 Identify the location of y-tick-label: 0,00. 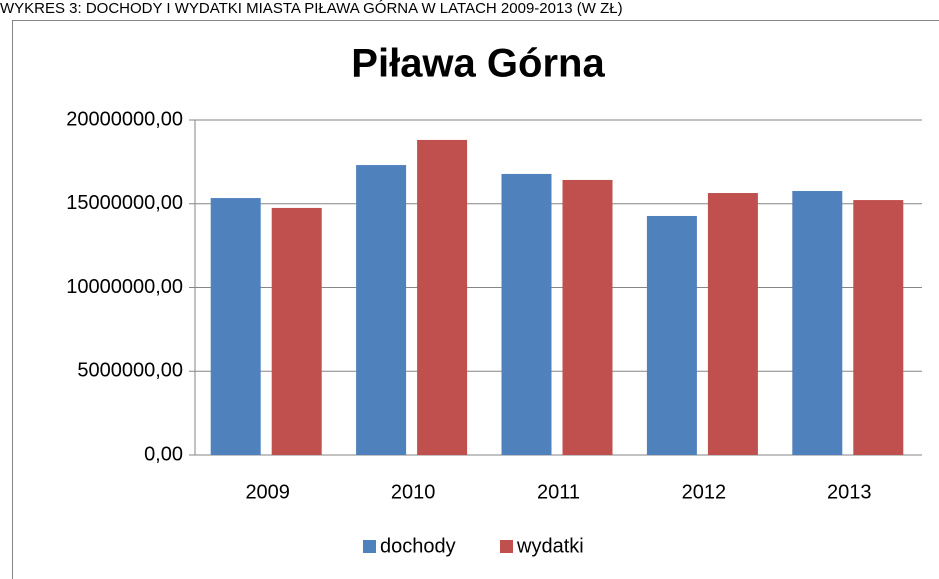
(163, 454).